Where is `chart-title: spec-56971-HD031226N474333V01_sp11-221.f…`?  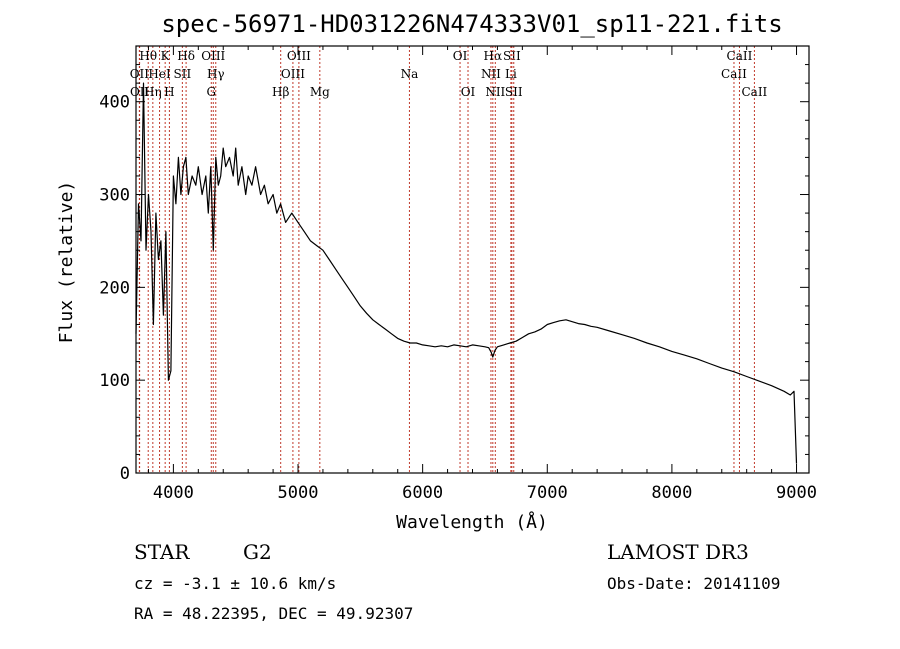 chart-title: spec-56971-HD031226N474333V01_sp11-221.f… is located at coordinates (471, 24).